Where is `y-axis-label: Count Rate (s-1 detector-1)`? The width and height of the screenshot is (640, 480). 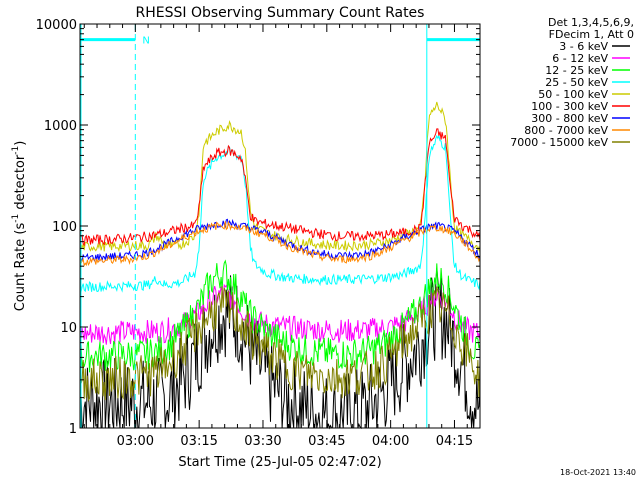 y-axis-label: Count Rate (s-1 detector-1) is located at coordinates (19, 226).